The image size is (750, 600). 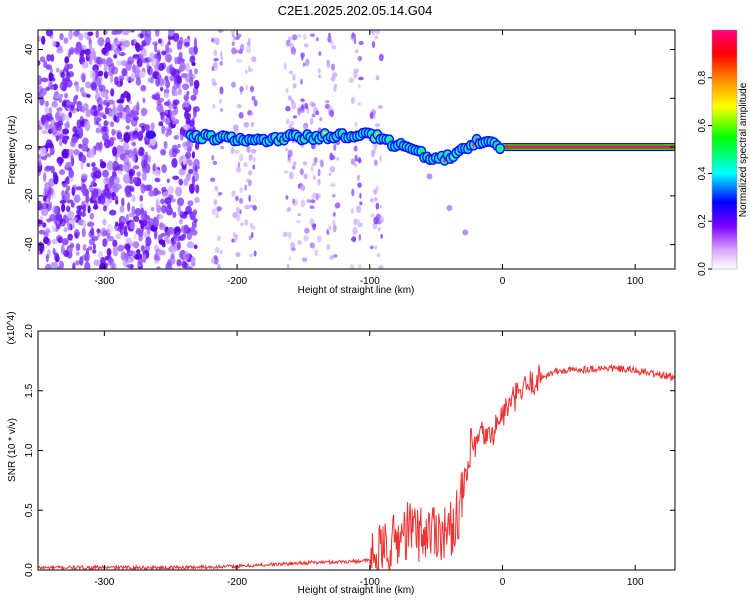 I want to click on trace-side-feature, so click(x=465, y=232).